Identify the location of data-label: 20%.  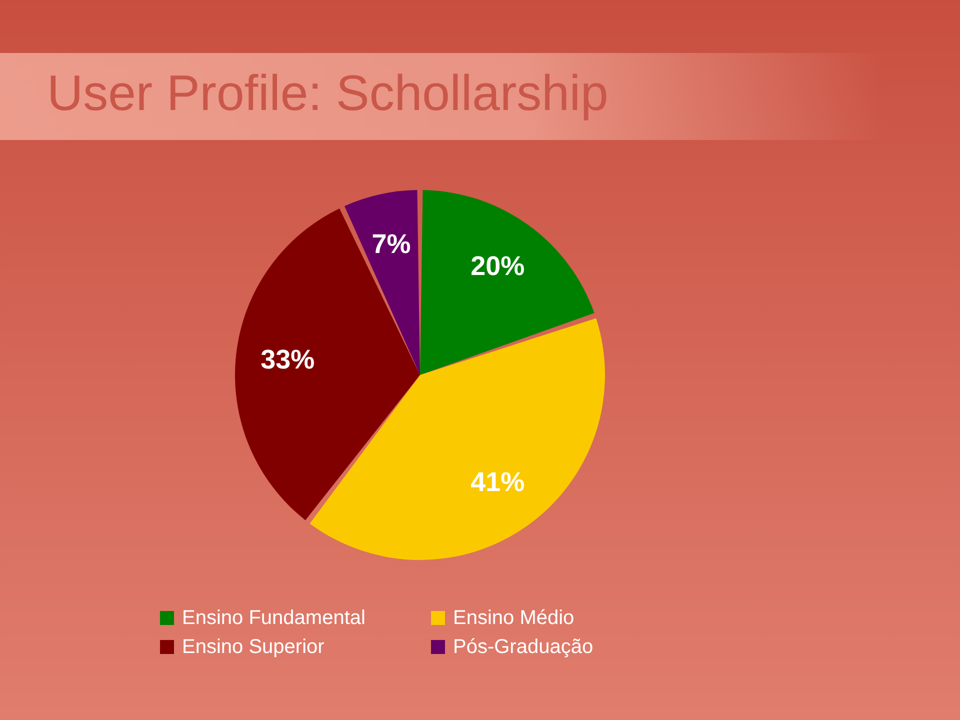
(497, 265).